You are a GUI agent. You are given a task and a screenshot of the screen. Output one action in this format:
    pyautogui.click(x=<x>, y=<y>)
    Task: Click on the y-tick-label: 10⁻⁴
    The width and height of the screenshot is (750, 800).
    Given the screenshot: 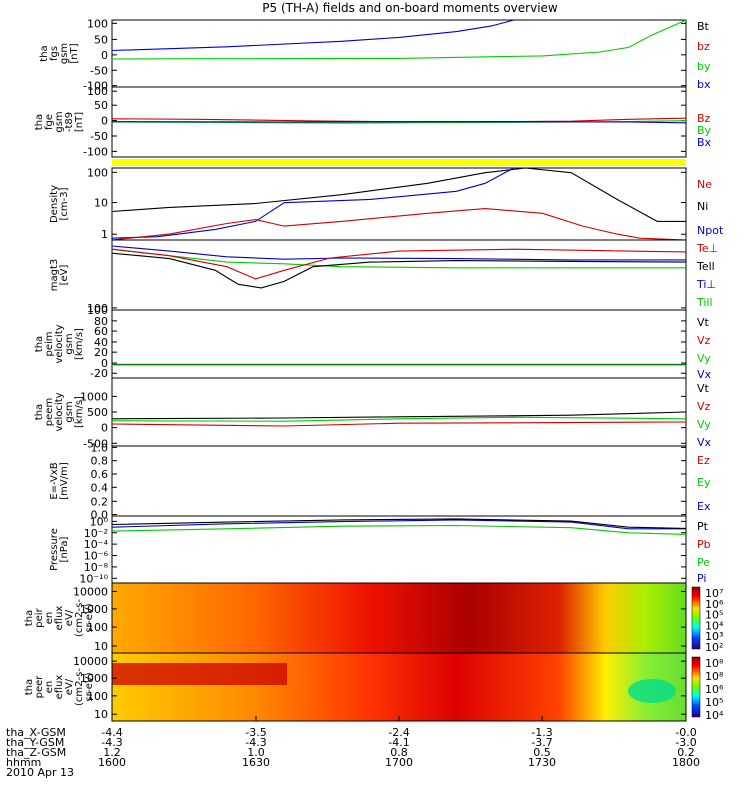 What is the action you would take?
    pyautogui.click(x=96, y=544)
    